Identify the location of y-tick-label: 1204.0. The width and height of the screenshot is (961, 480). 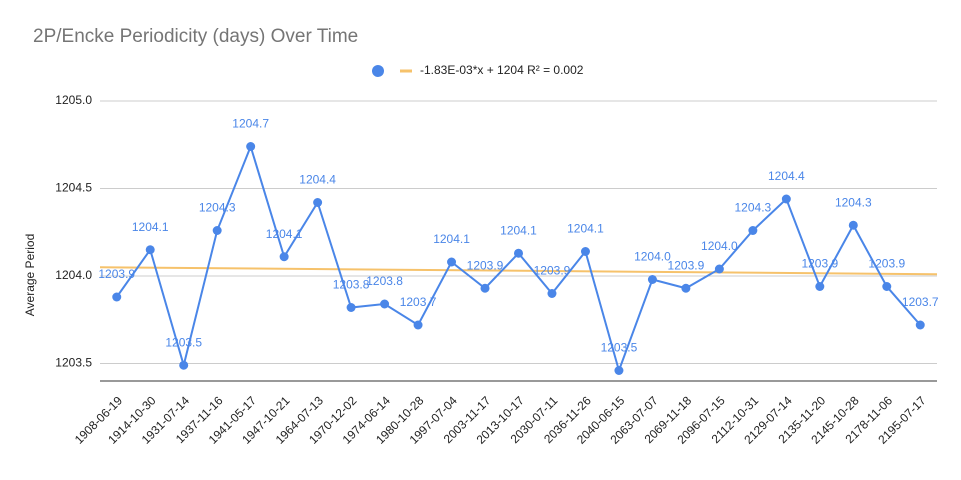
(73, 275).